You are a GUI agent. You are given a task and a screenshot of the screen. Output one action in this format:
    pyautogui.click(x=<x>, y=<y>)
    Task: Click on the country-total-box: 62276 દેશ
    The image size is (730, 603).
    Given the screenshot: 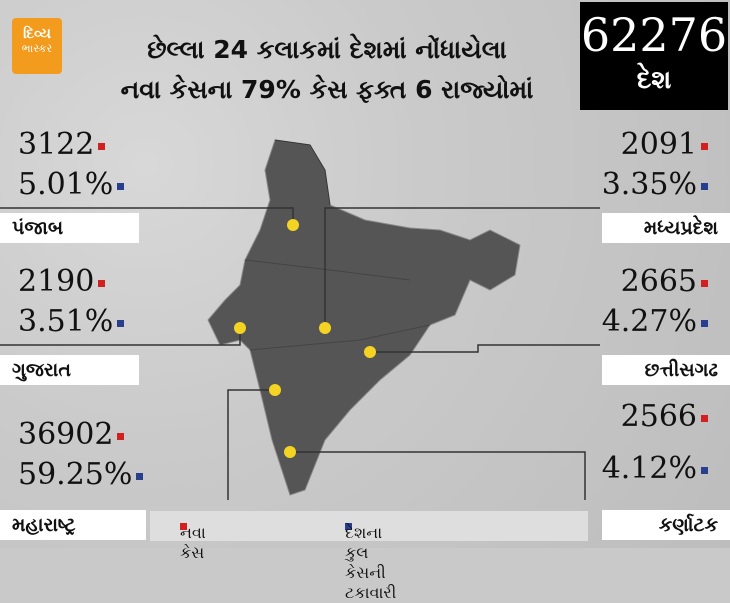 What is the action you would take?
    pyautogui.click(x=654, y=56)
    